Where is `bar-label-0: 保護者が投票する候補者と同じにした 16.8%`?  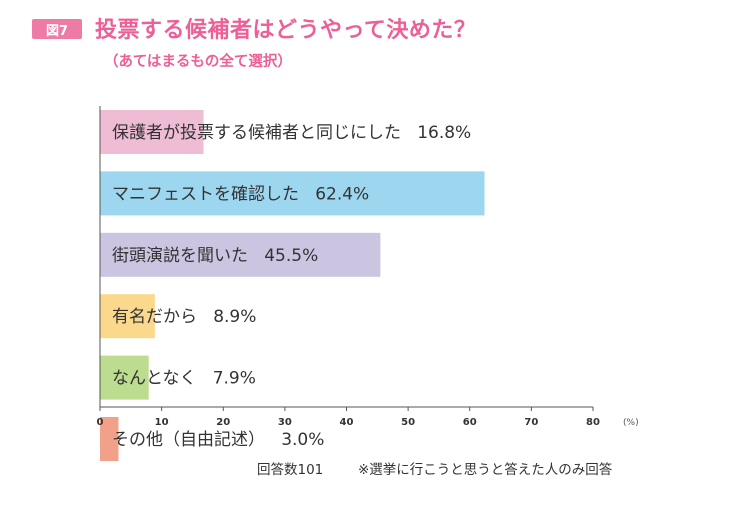 bar-label-0: 保護者が投票する候補者と同じにした 16.8% is located at coordinates (291, 133).